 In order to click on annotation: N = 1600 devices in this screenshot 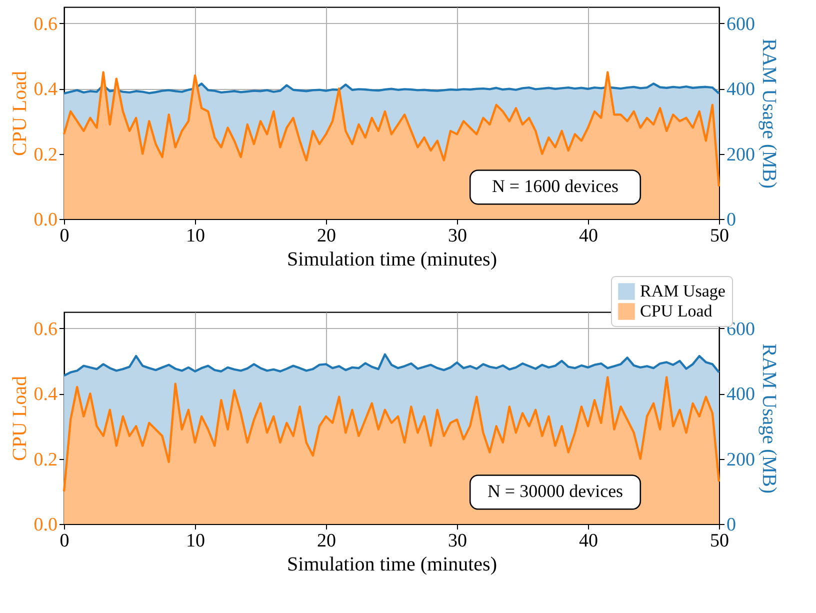, I will do `click(555, 186)`.